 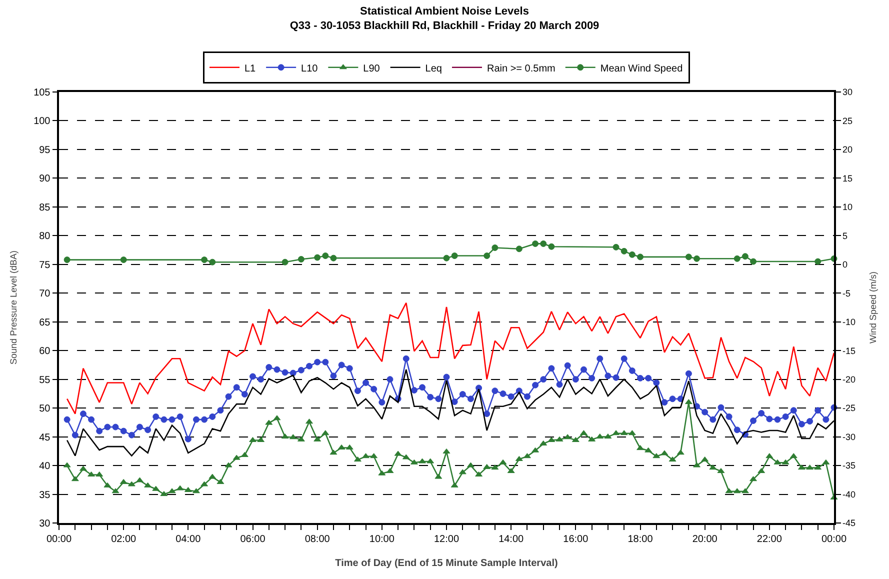 What do you see at coordinates (641, 68) in the screenshot?
I see `legend-label: Mean Wind Speed` at bounding box center [641, 68].